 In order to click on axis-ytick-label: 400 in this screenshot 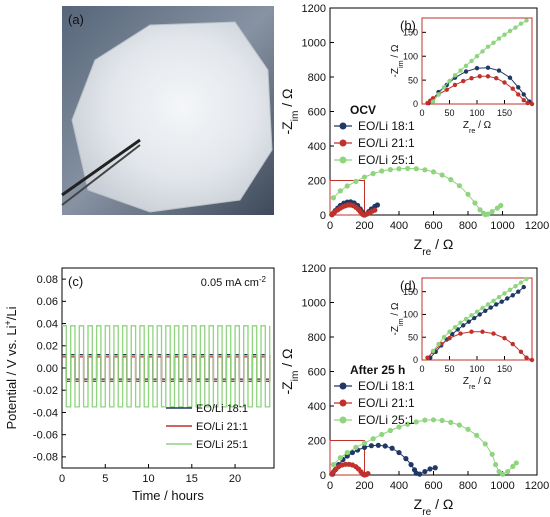, I will do `click(317, 407)`.